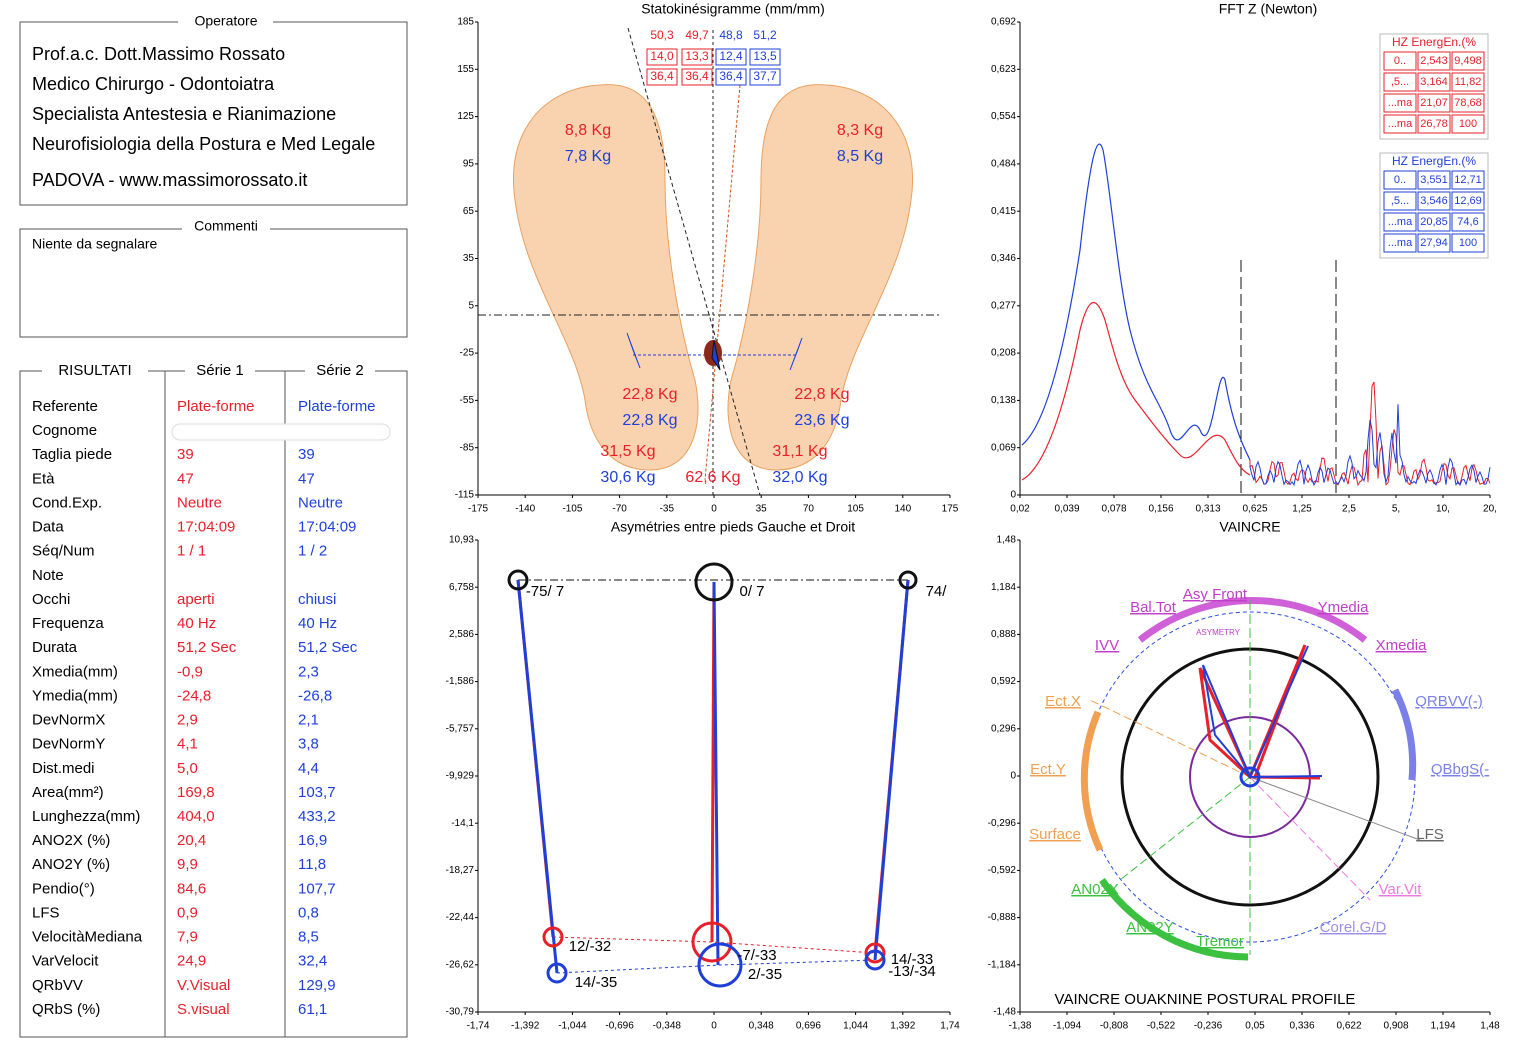  Describe the element at coordinates (1254, 509) in the screenshot. I see `x-tick-label: 0,625` at that location.